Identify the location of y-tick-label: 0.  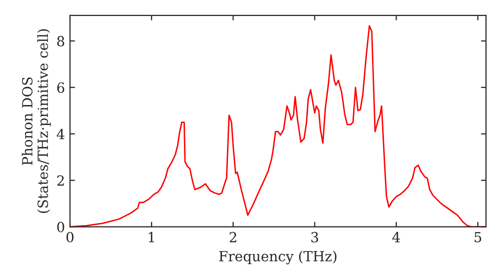
(60, 227).